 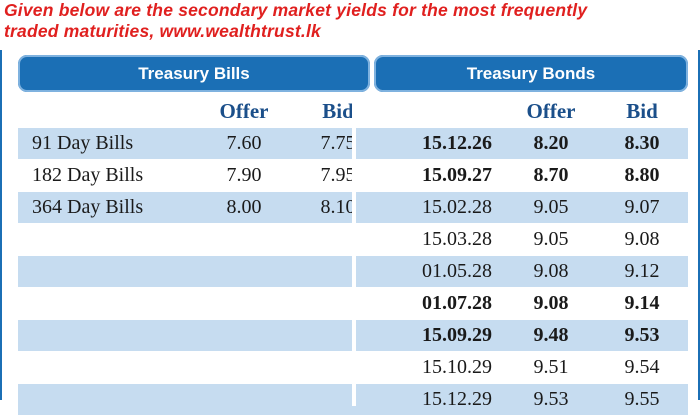 I want to click on bond-bid: 8.30, so click(x=642, y=143).